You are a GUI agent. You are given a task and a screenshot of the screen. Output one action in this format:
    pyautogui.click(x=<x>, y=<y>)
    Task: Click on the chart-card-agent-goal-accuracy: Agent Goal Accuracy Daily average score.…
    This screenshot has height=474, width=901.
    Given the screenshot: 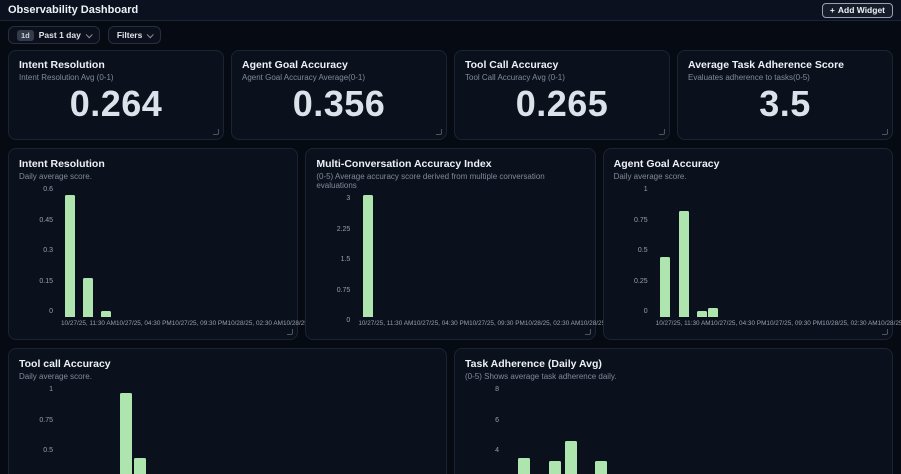 What is the action you would take?
    pyautogui.click(x=751, y=244)
    